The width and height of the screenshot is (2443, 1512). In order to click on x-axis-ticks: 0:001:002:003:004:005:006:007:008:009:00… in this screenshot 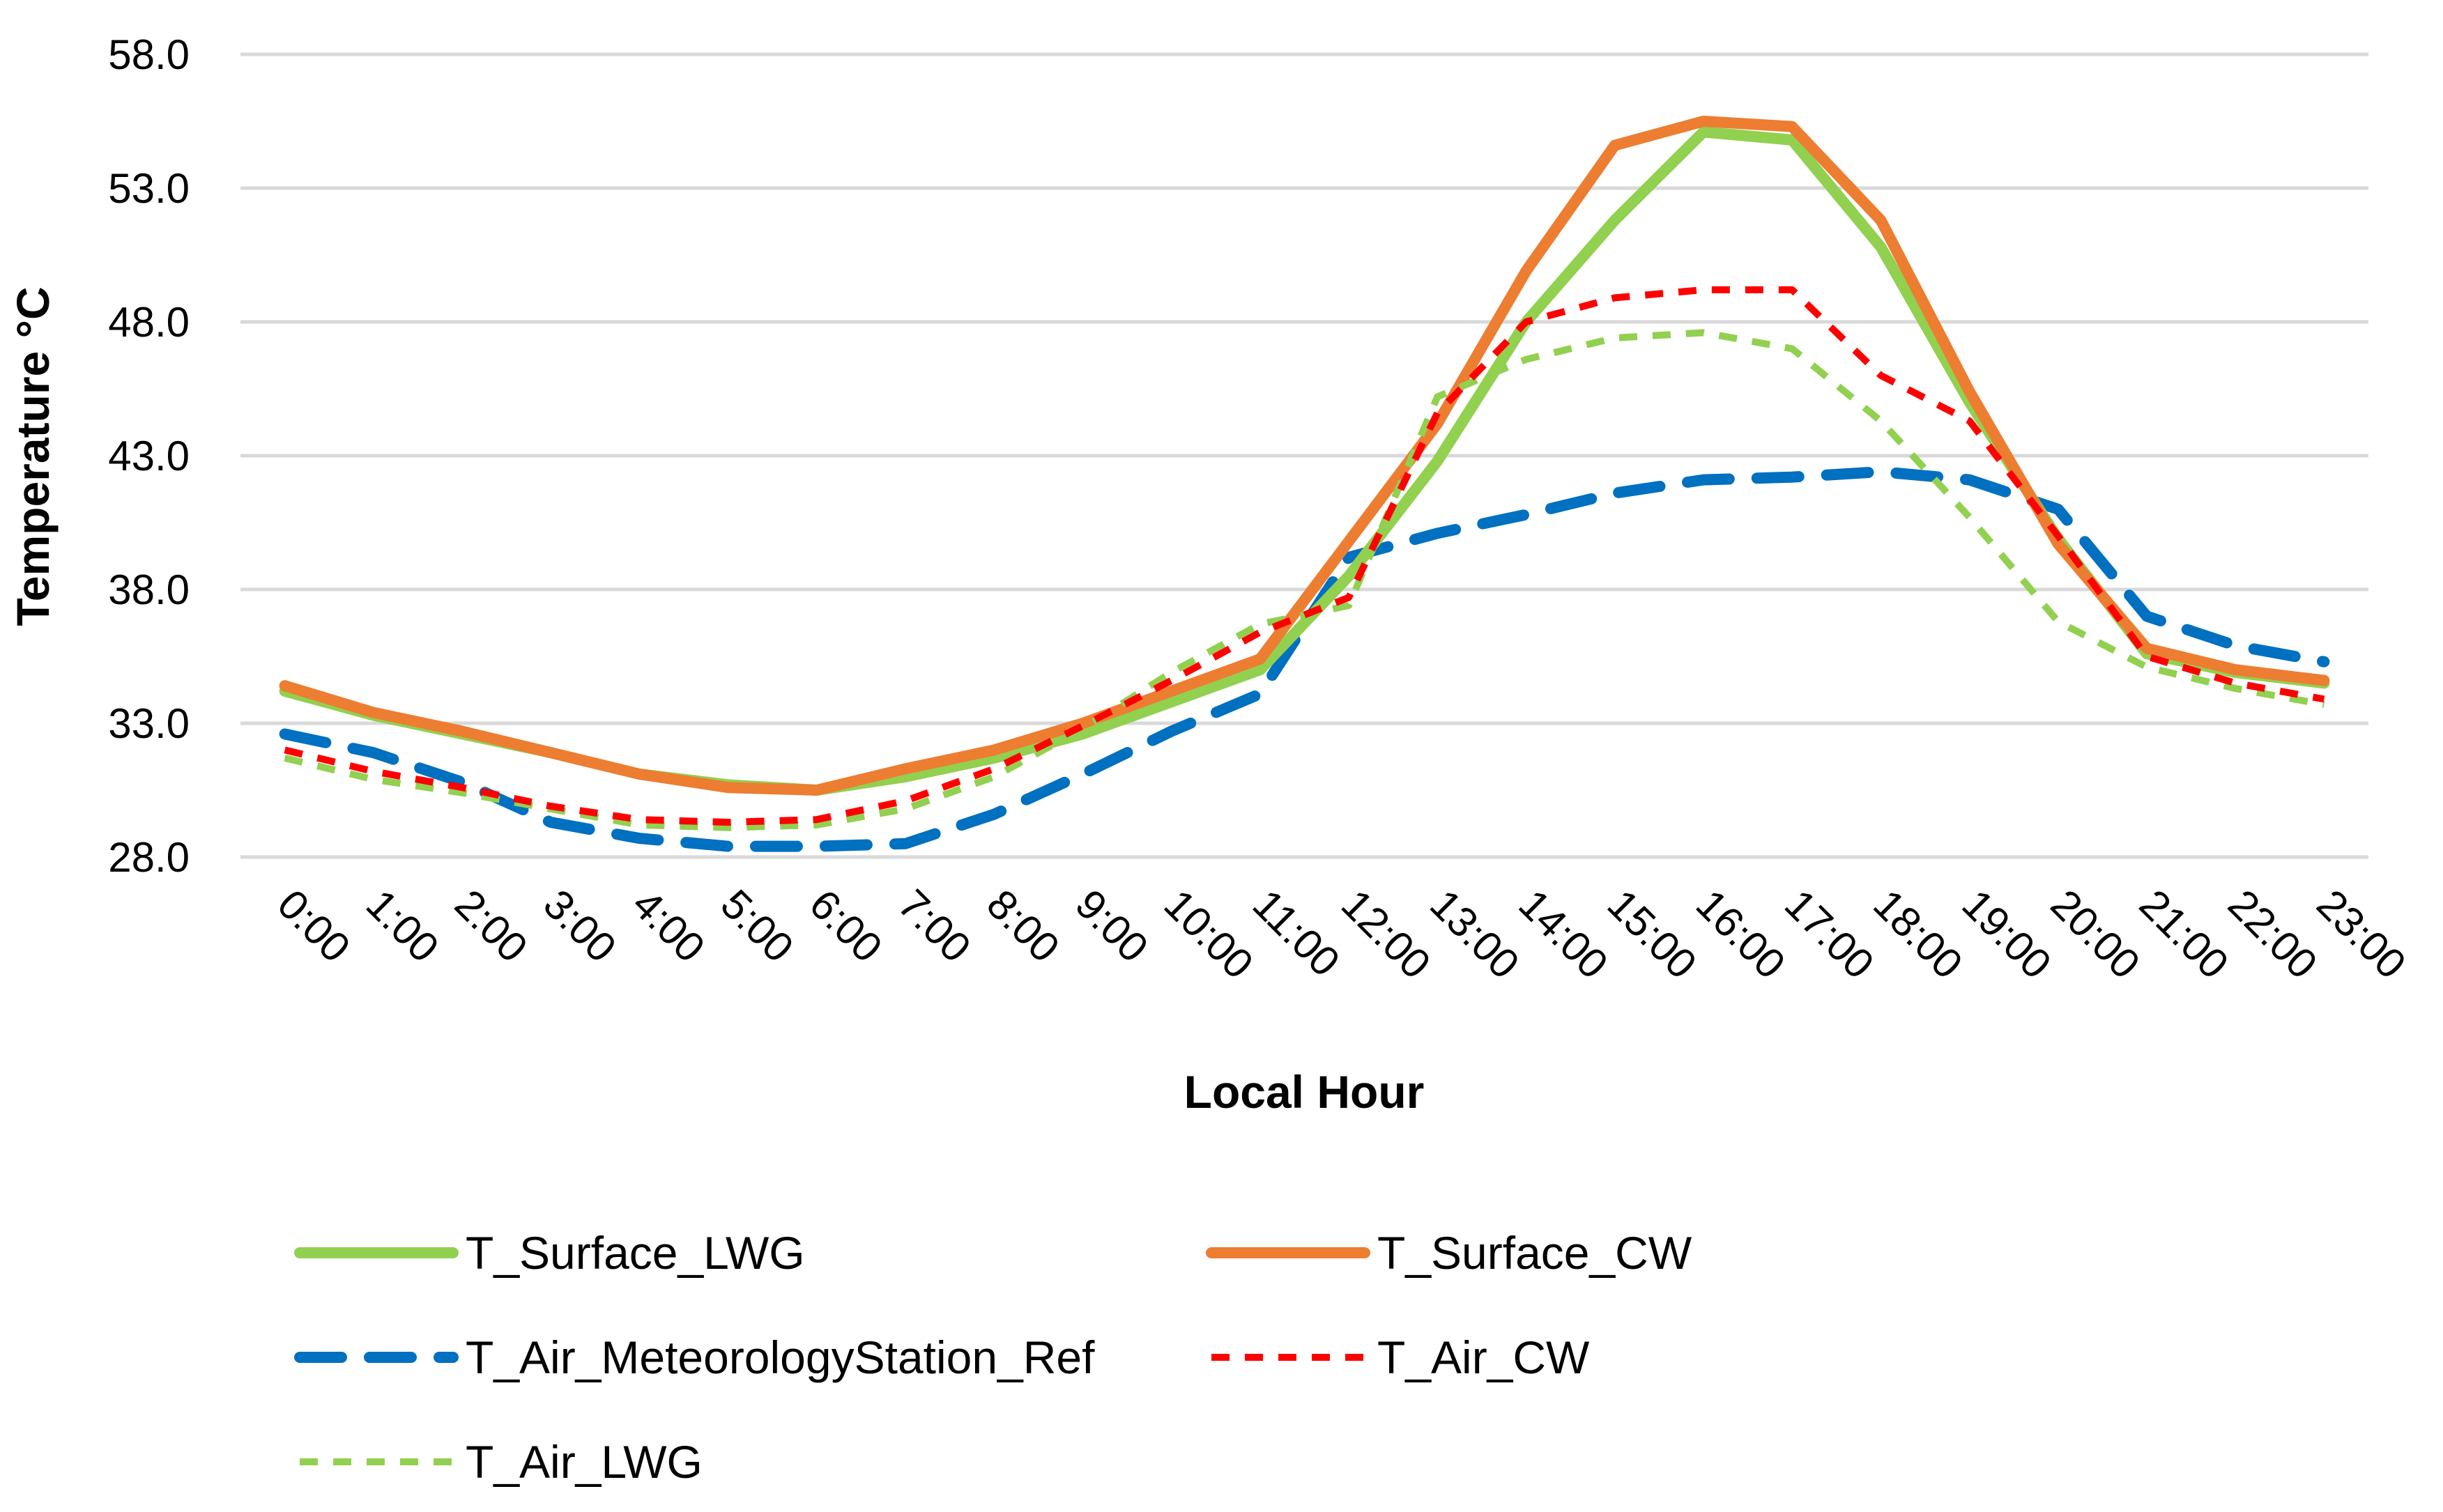, I will do `click(1341, 934)`.